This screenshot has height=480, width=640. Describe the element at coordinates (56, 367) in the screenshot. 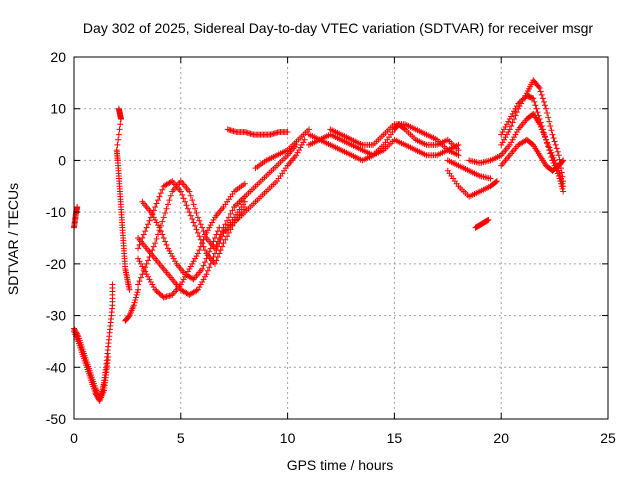

I see `y-tick-label: -40` at that location.